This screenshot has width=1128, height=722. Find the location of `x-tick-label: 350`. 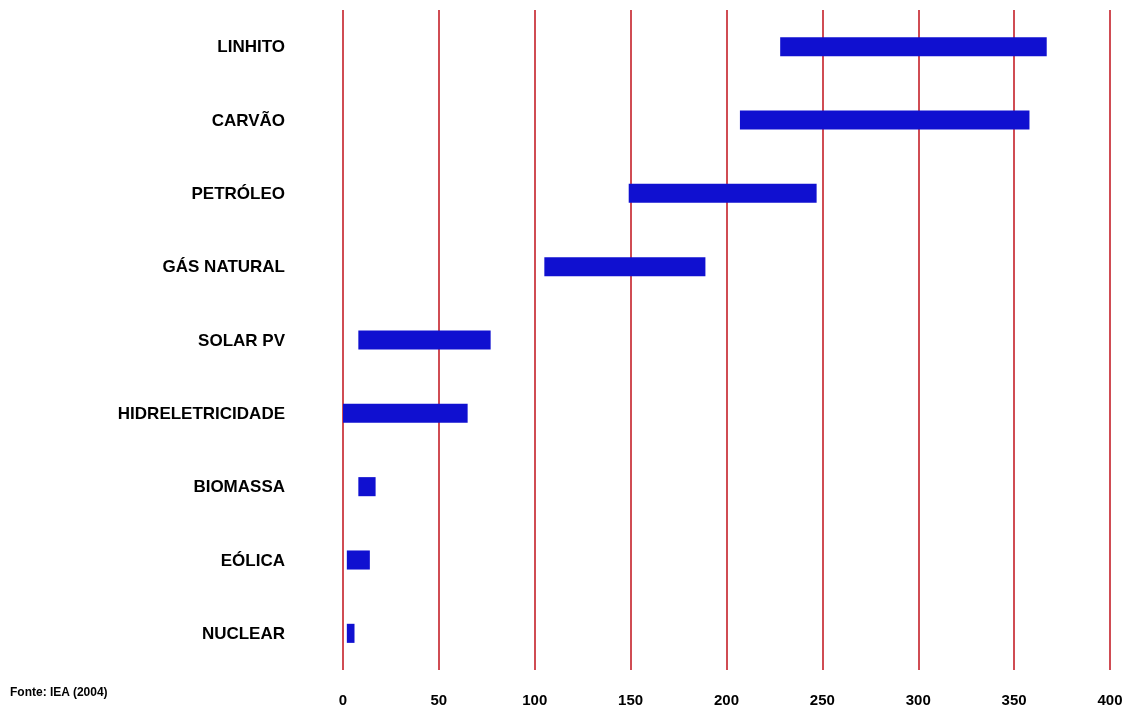

x-tick-label: 350 is located at coordinates (1014, 699).